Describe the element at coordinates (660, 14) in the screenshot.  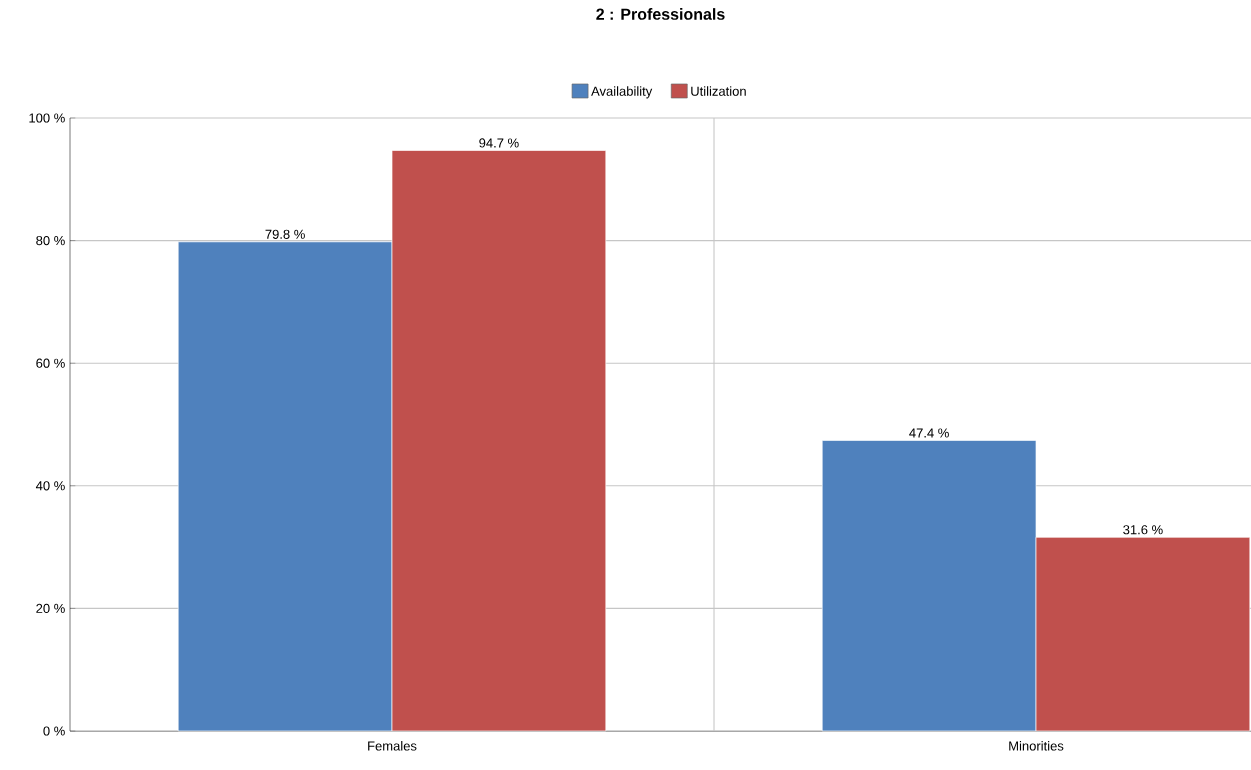
I see `chart-title: 2 : Professionals` at that location.